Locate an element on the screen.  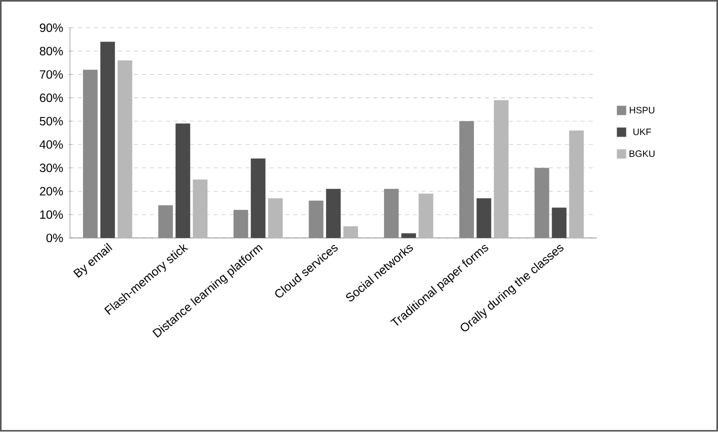
y-tick-label: 10% is located at coordinates (51, 214).